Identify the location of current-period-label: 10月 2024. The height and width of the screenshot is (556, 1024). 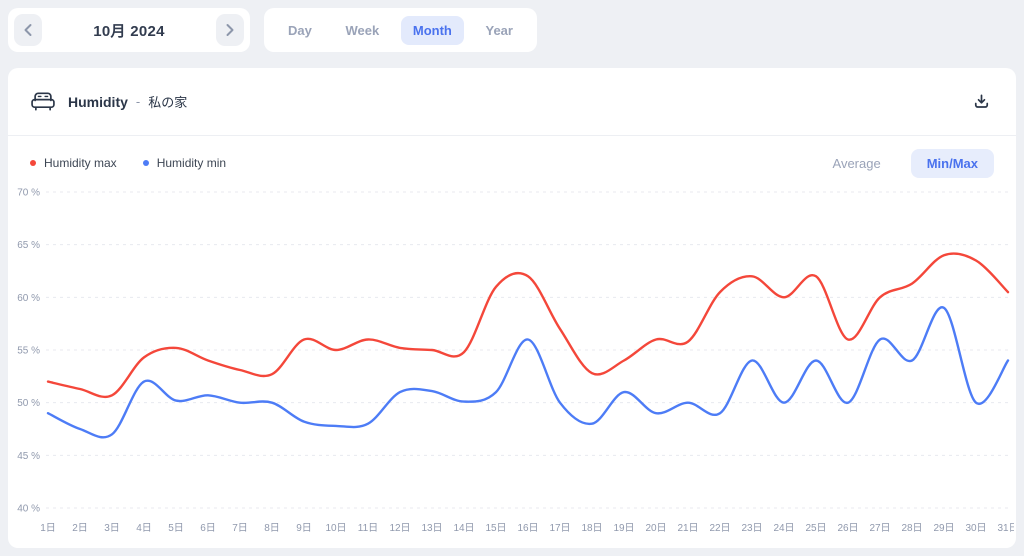
(129, 31).